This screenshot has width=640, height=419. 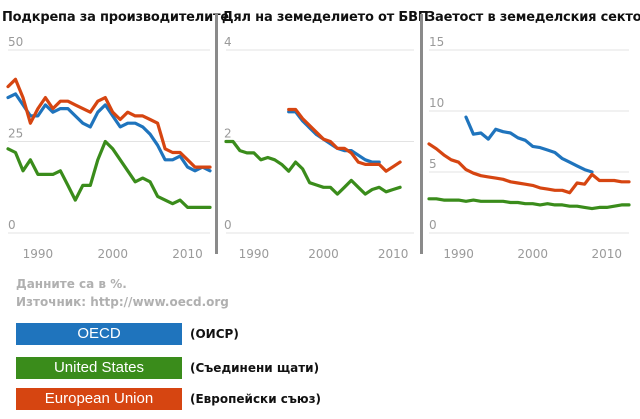 What do you see at coordinates (533, 17) in the screenshot?
I see `panel-3-title: Заетост в земеделския сектор` at bounding box center [533, 17].